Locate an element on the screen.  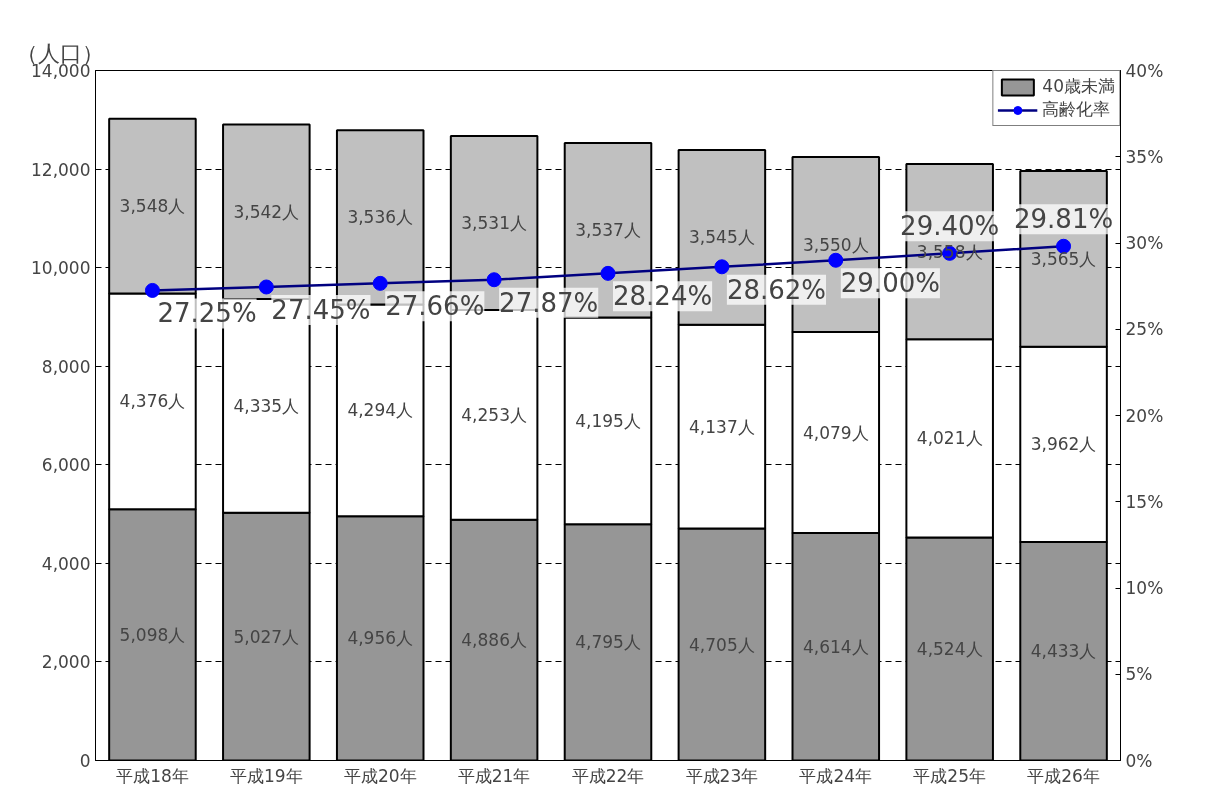
data-label: 27.87% is located at coordinates (549, 302).